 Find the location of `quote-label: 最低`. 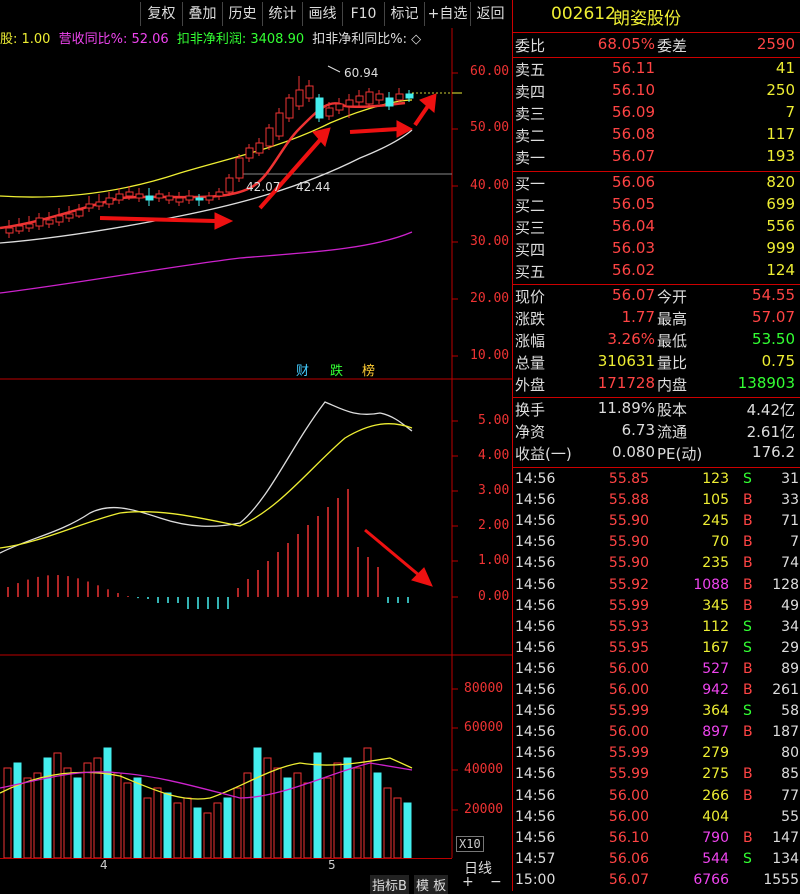

quote-label: 最低 is located at coordinates (672, 341).